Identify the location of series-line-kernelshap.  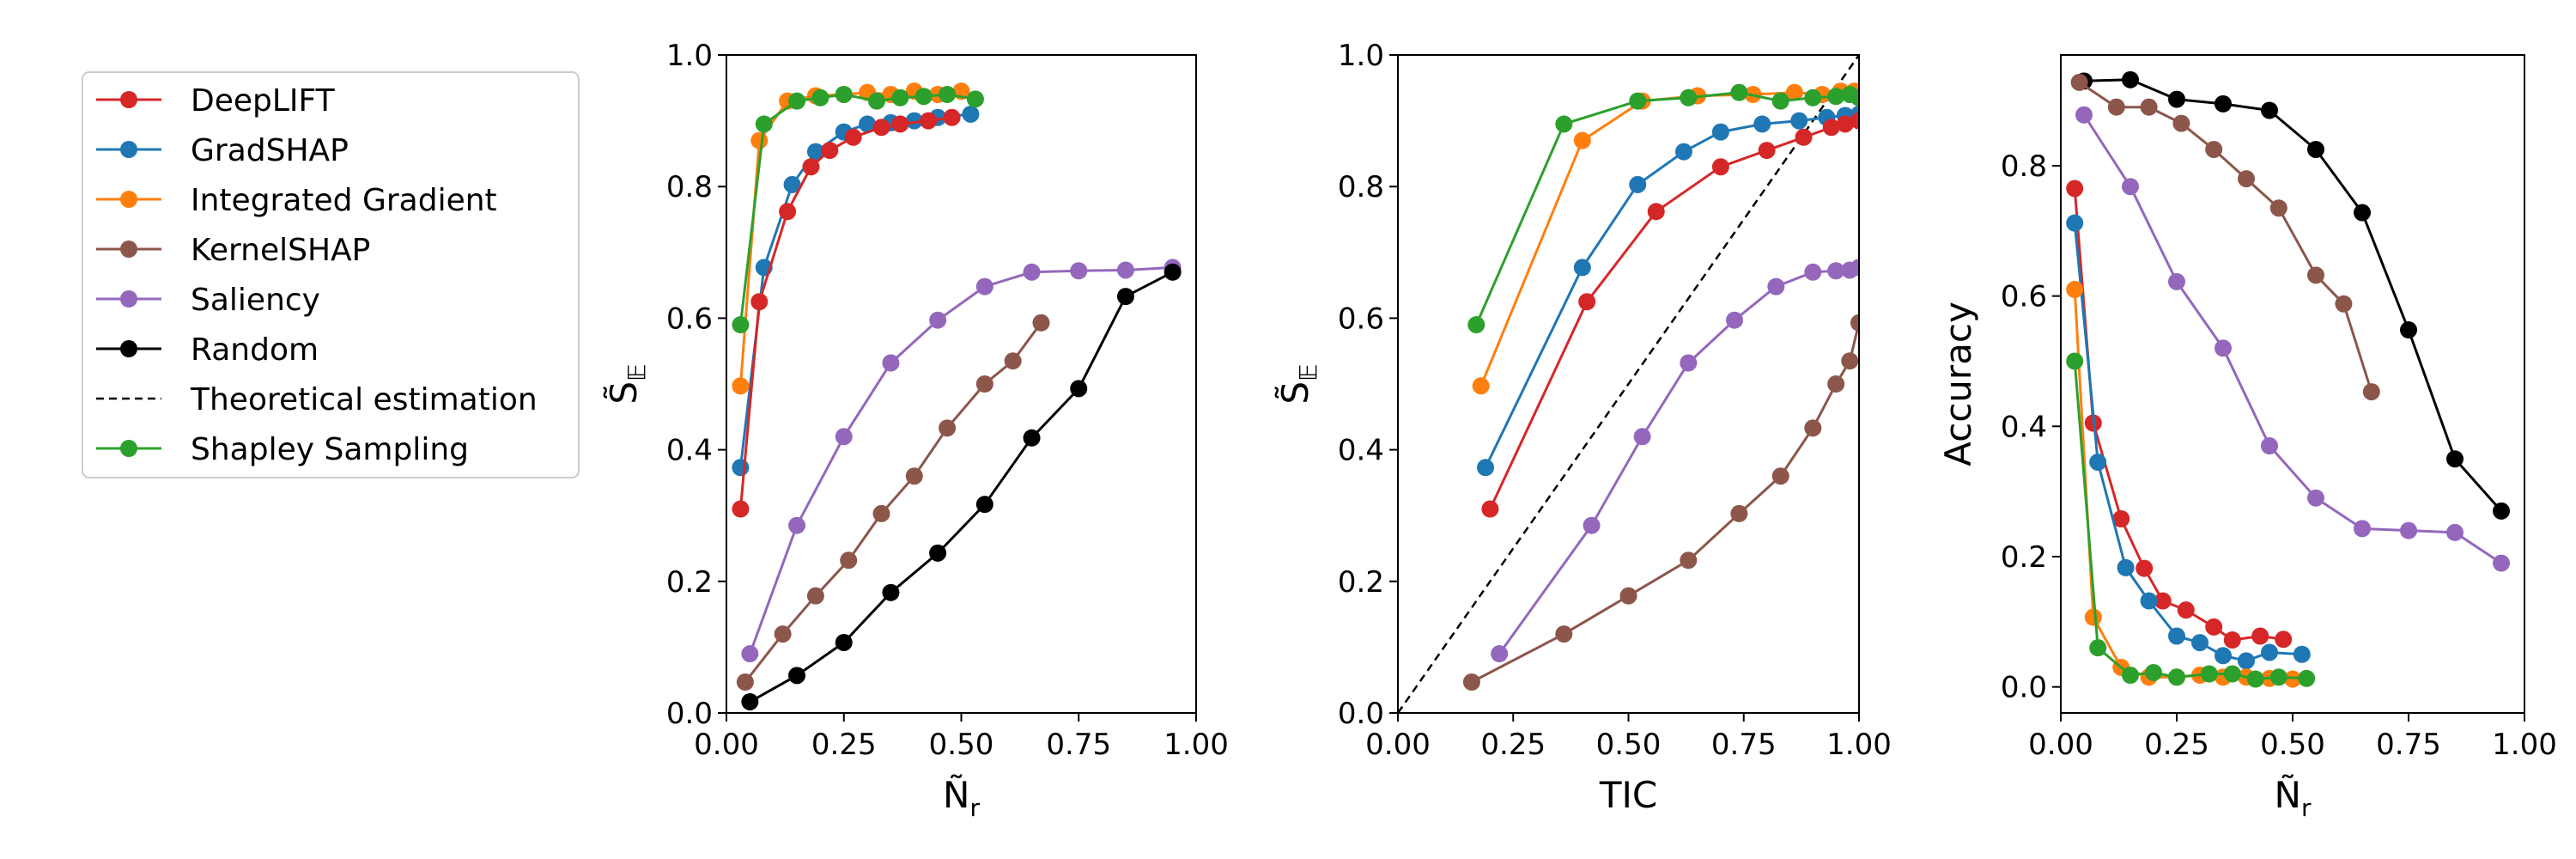
(893, 502).